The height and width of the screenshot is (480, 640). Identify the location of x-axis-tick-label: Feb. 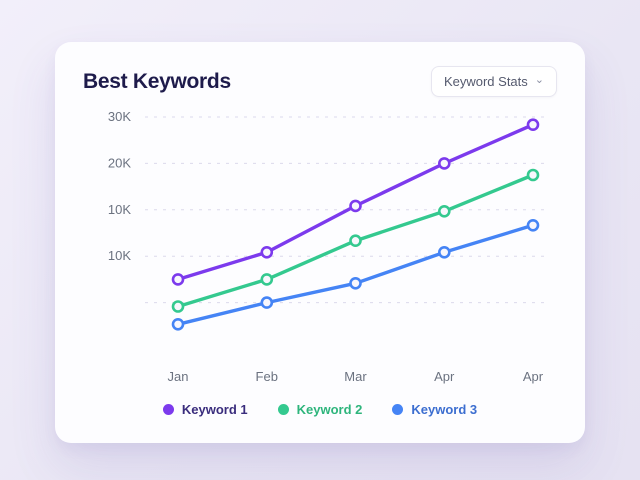
(267, 376).